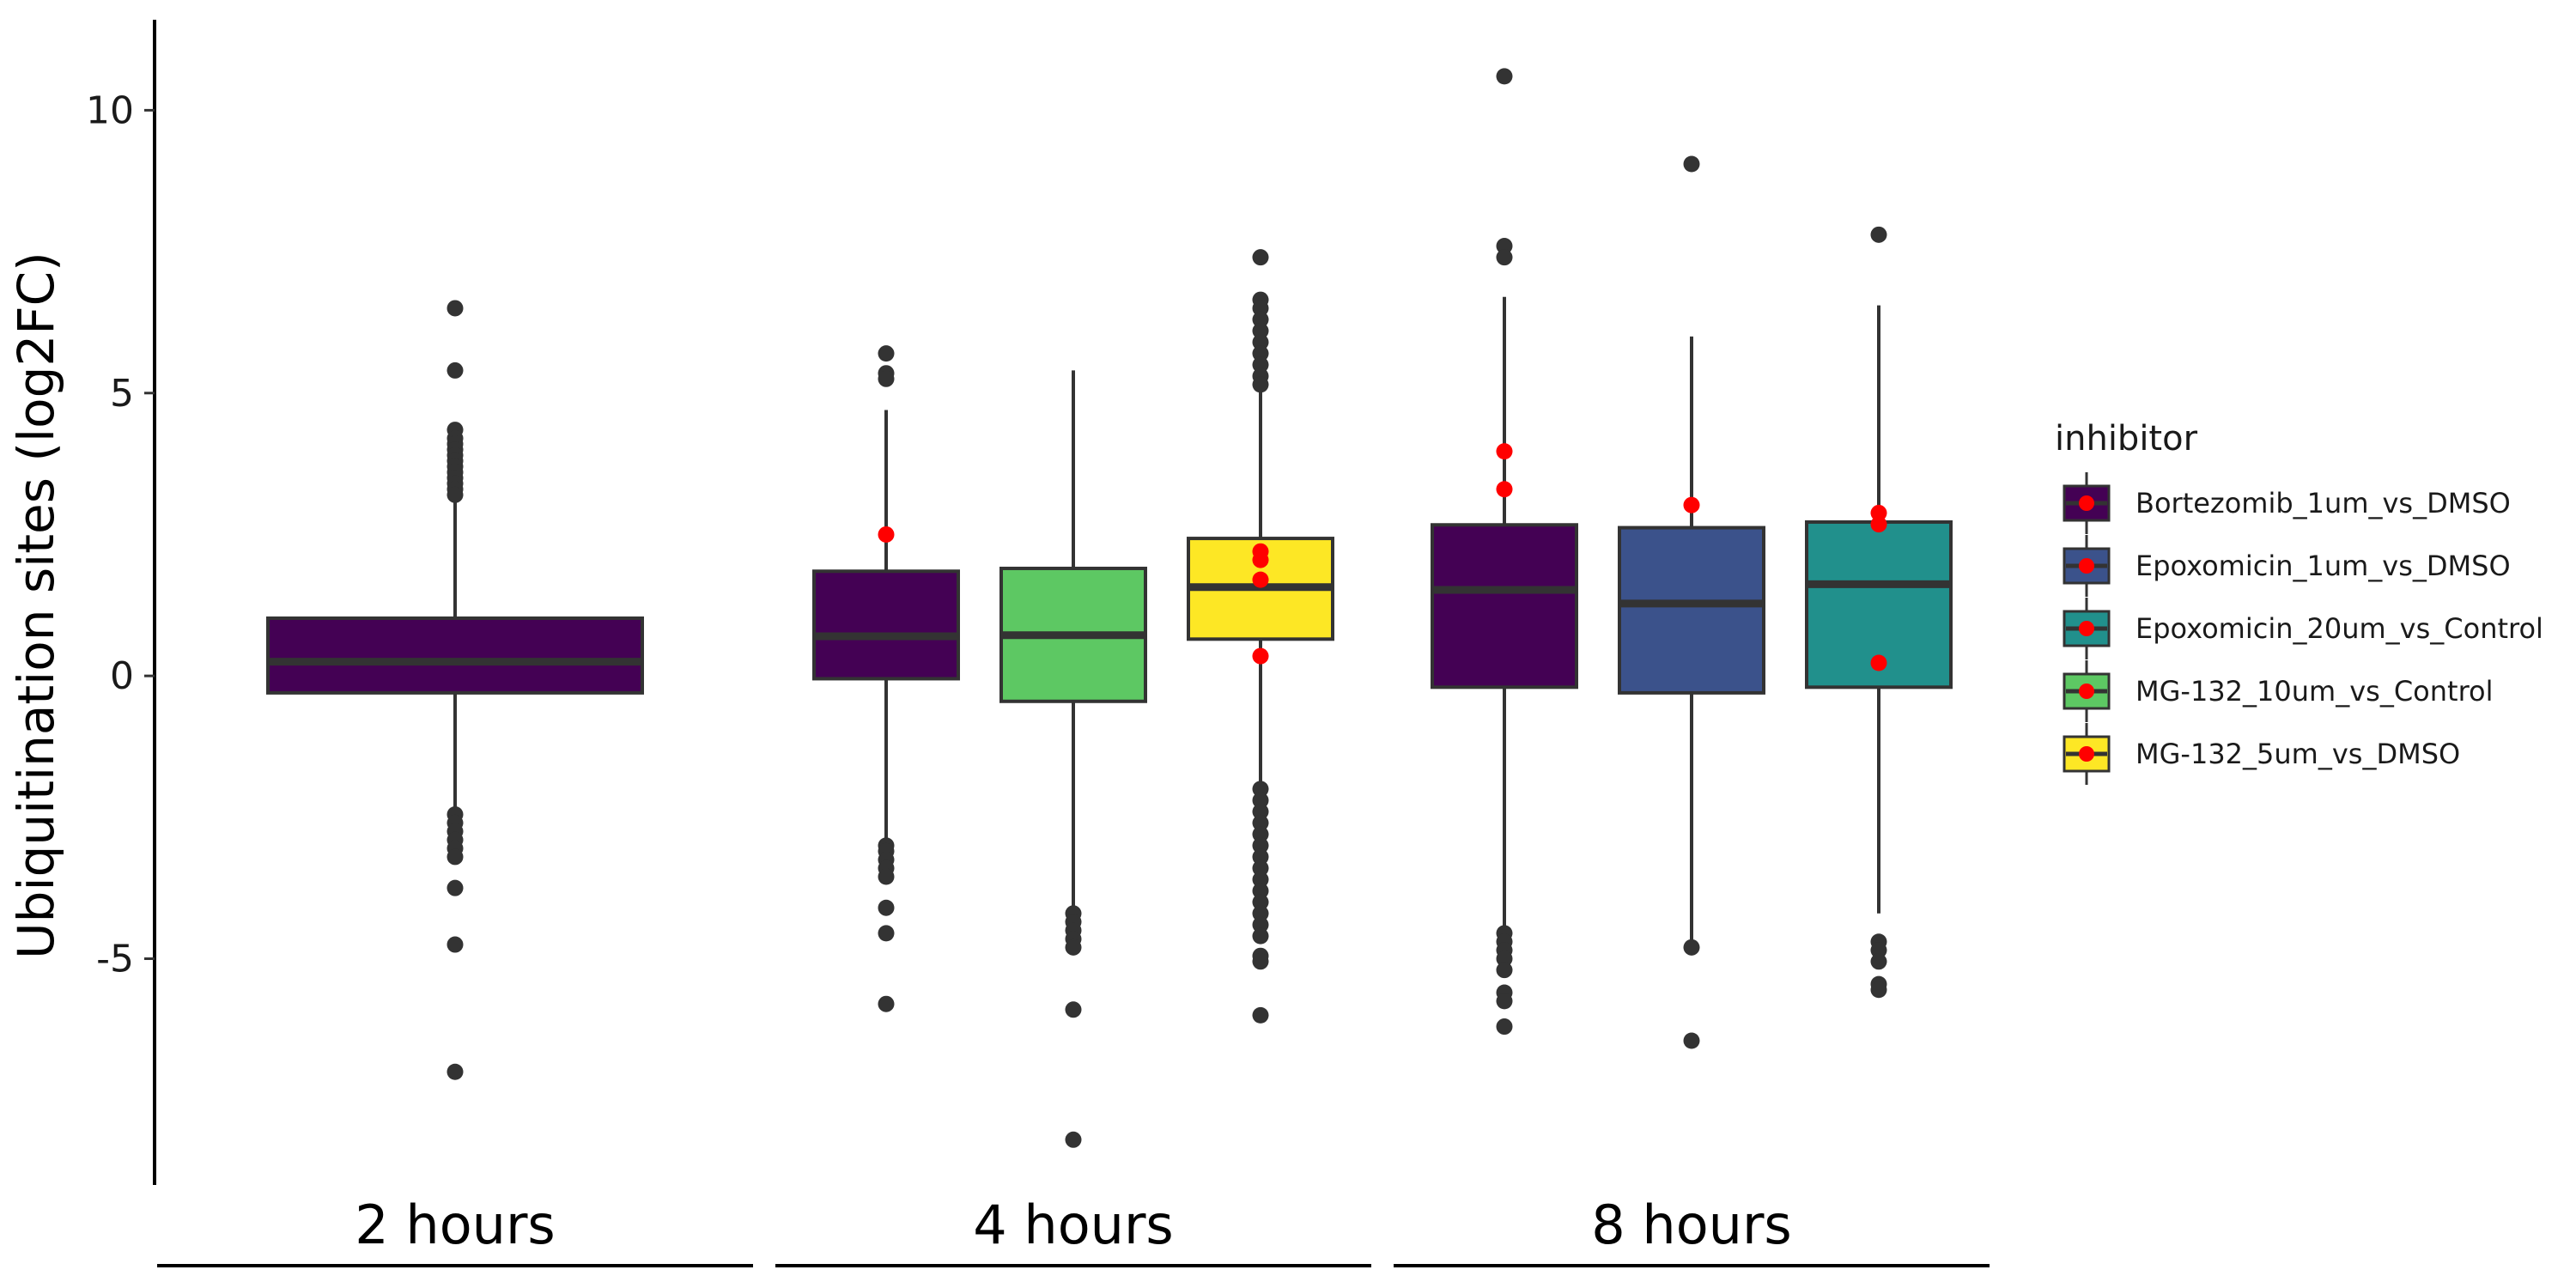 The width and height of the screenshot is (2576, 1288). Describe the element at coordinates (2314, 691) in the screenshot. I see `legend-label: MG-132_10um_vs_Control` at that location.